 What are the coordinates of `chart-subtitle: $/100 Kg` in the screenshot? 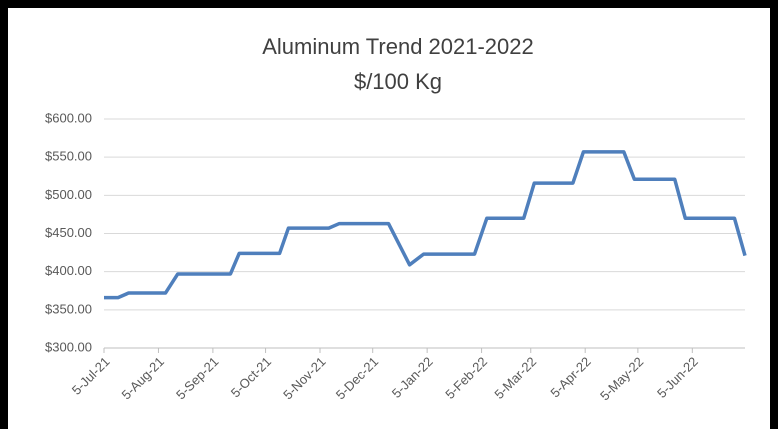 It's located at (398, 81).